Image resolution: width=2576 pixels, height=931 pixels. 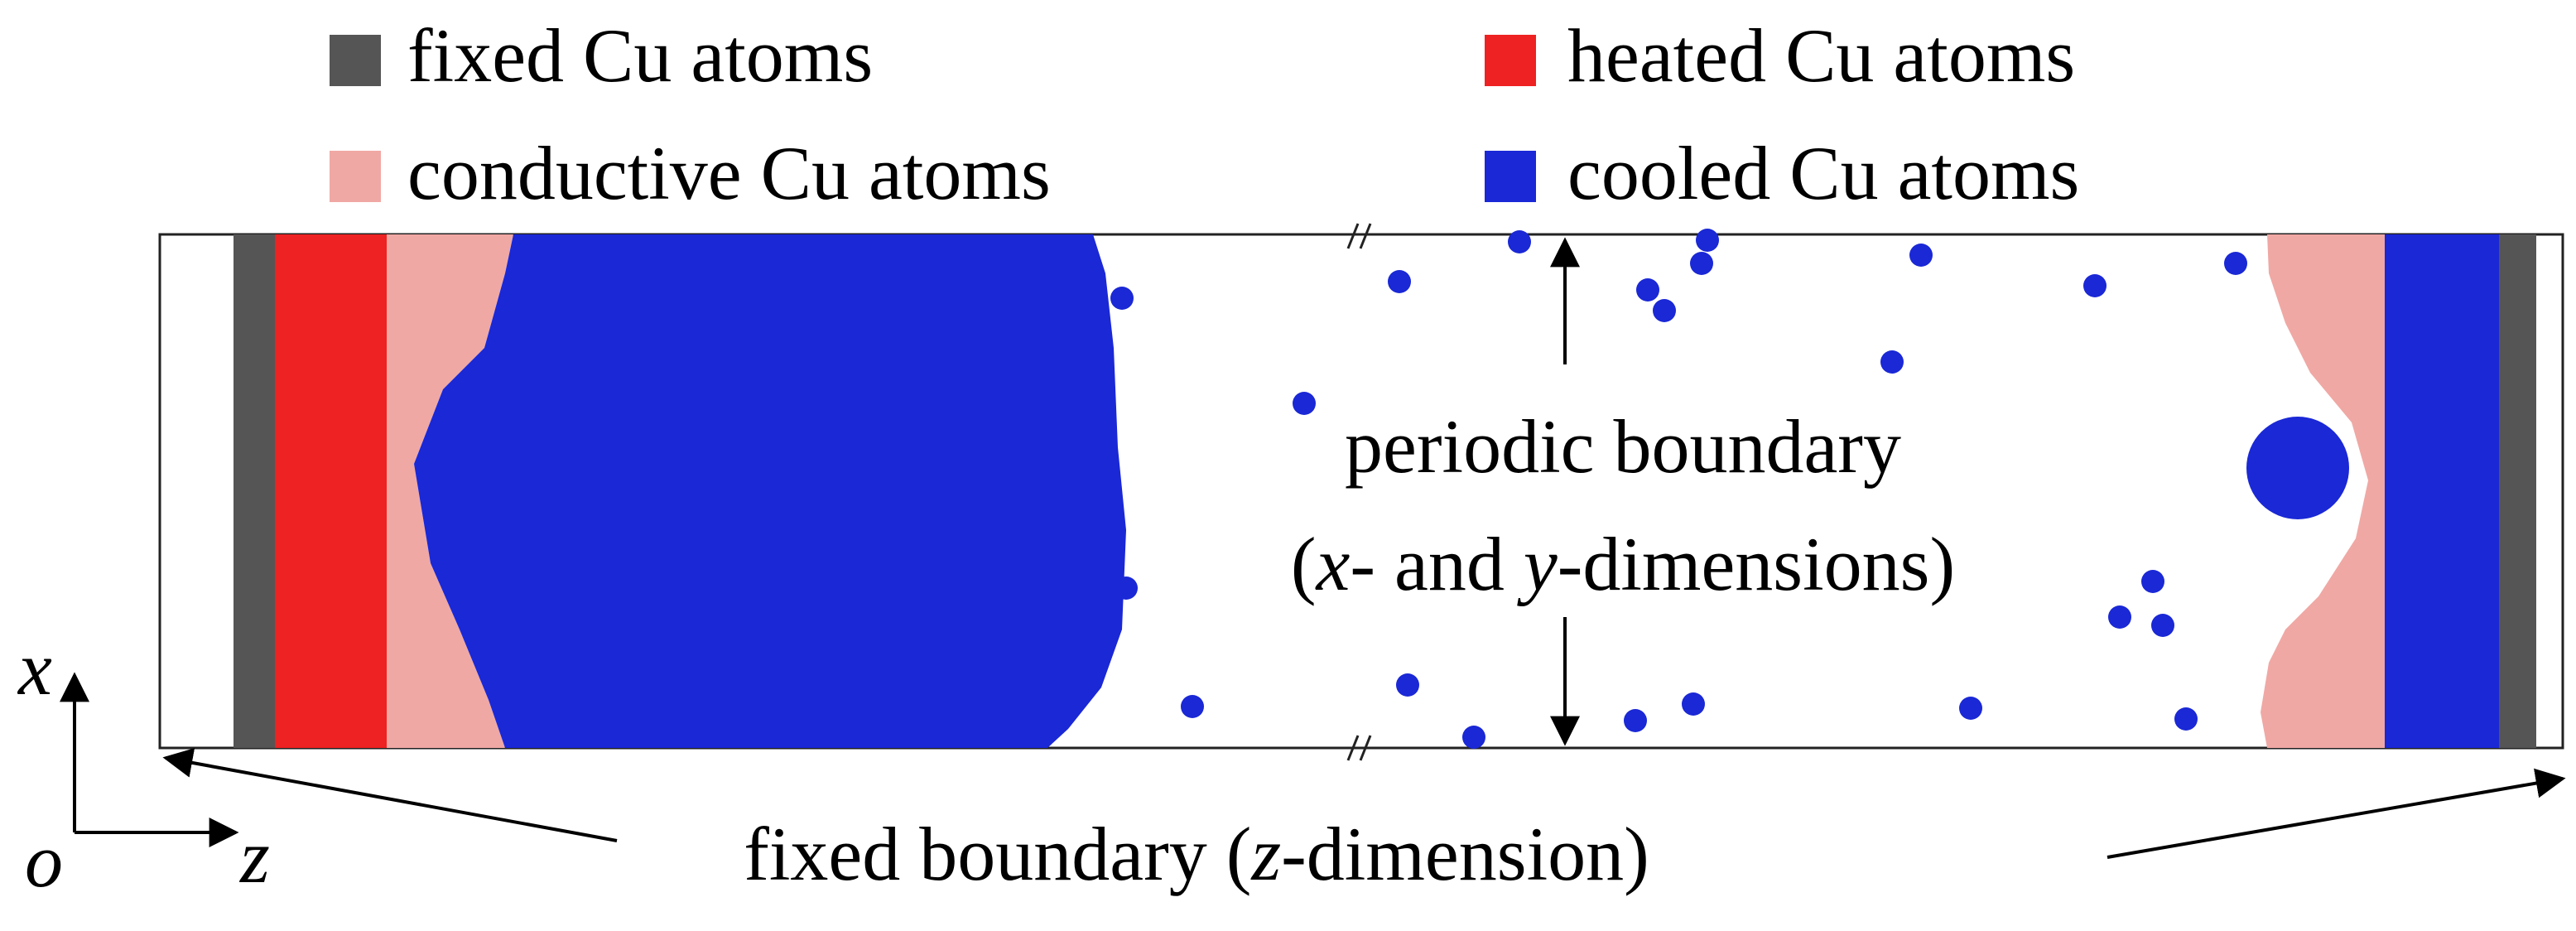 I want to click on legend-label-cooled: cooled Cu atoms, so click(x=1823, y=173).